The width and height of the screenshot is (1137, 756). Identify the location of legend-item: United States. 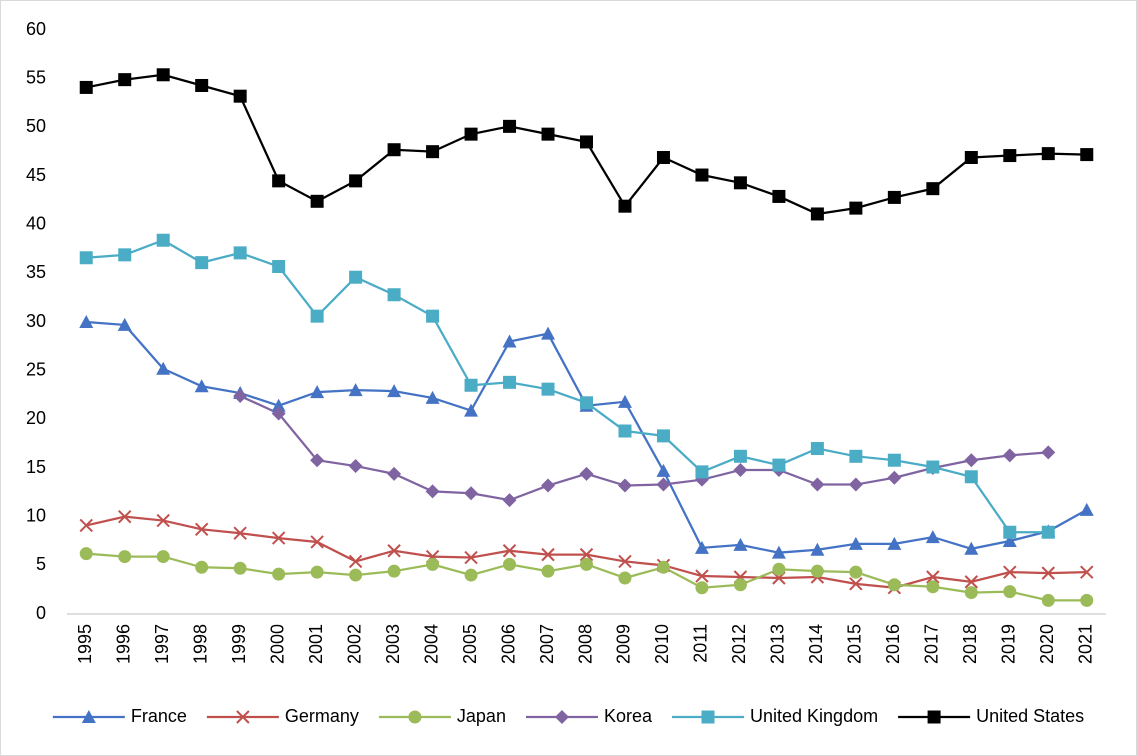
(991, 716).